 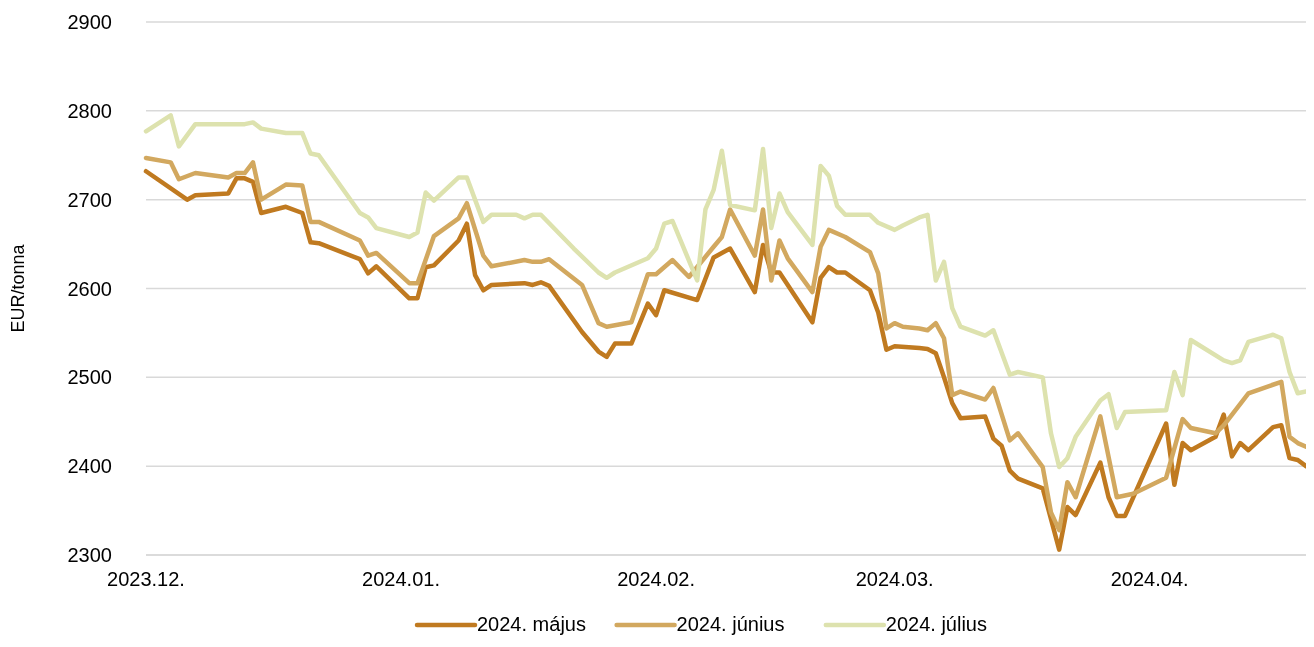 I want to click on x-tick-label: 2024.01., so click(x=401, y=579).